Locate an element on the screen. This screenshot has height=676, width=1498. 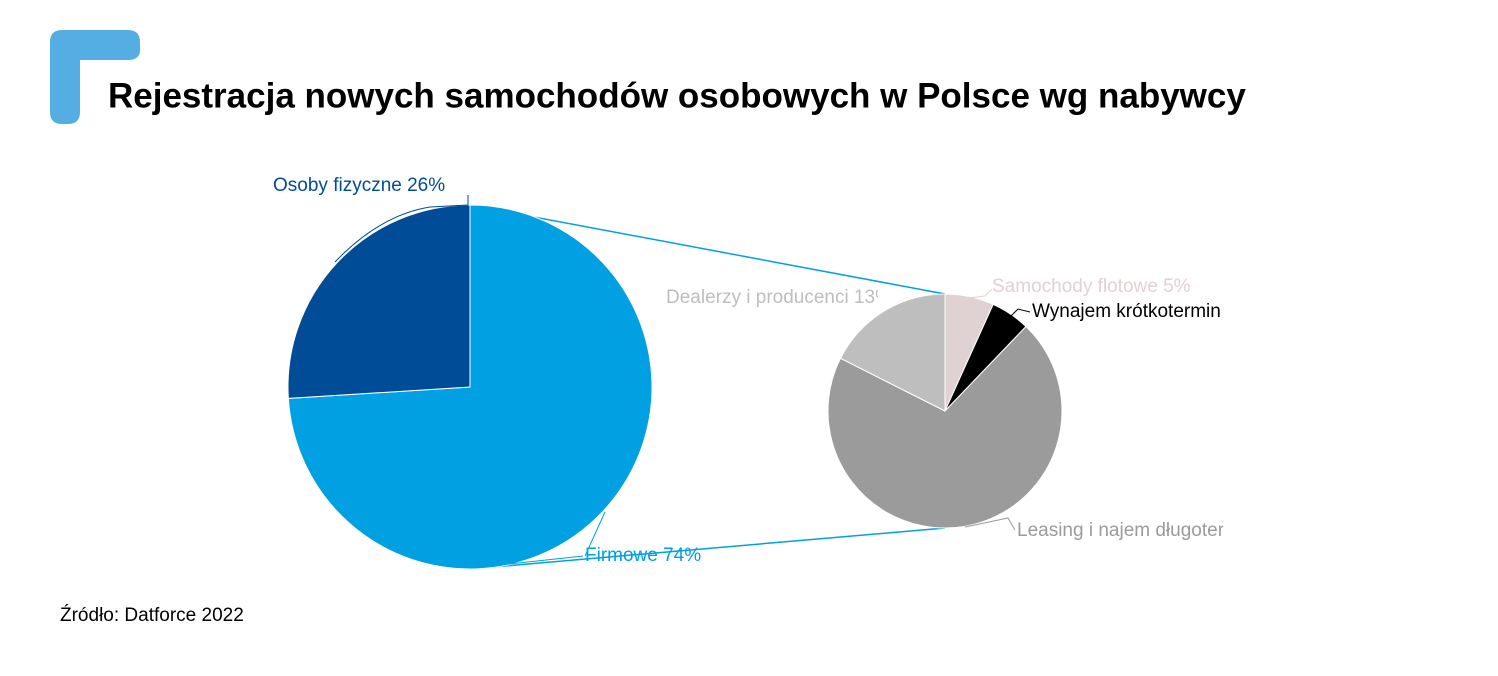
data-label: Osoby fizyczne 26% is located at coordinates (359, 185).